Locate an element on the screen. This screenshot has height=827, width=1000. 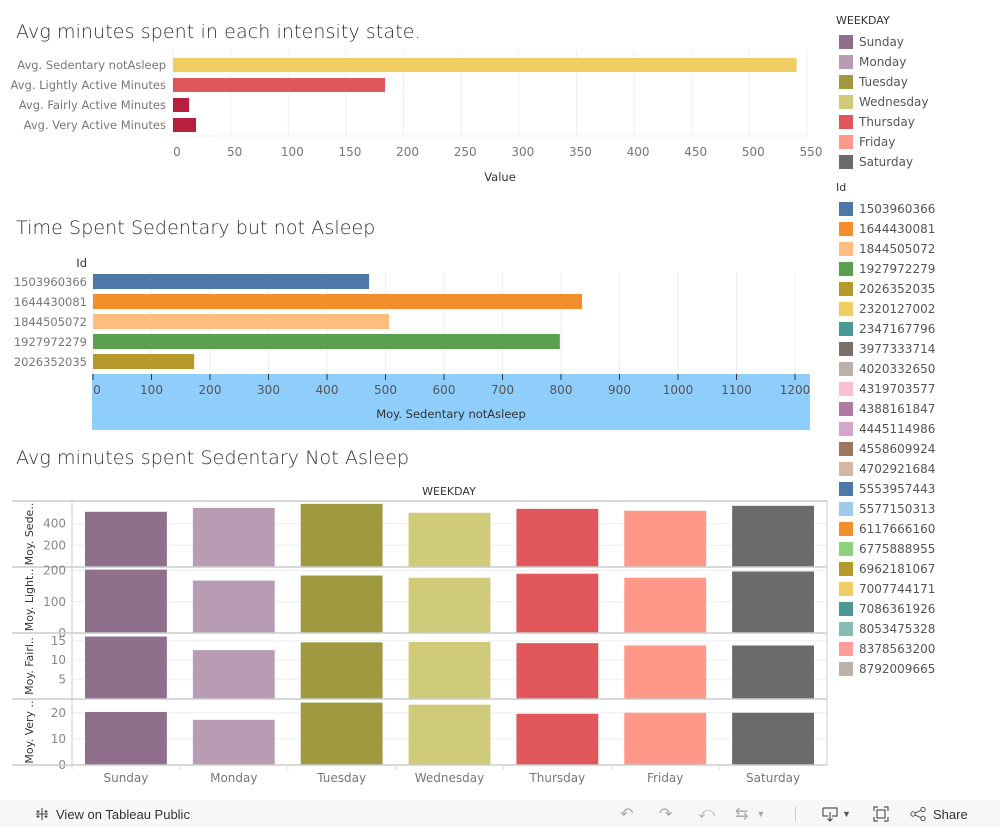
legend-label: 8053475328 is located at coordinates (897, 629).